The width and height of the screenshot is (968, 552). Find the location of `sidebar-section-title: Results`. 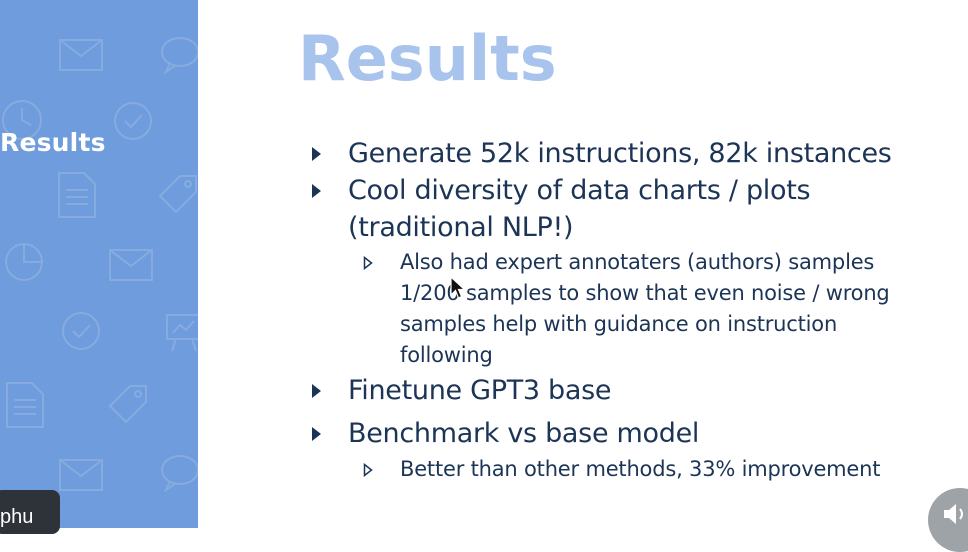

sidebar-section-title: Results is located at coordinates (53, 142).